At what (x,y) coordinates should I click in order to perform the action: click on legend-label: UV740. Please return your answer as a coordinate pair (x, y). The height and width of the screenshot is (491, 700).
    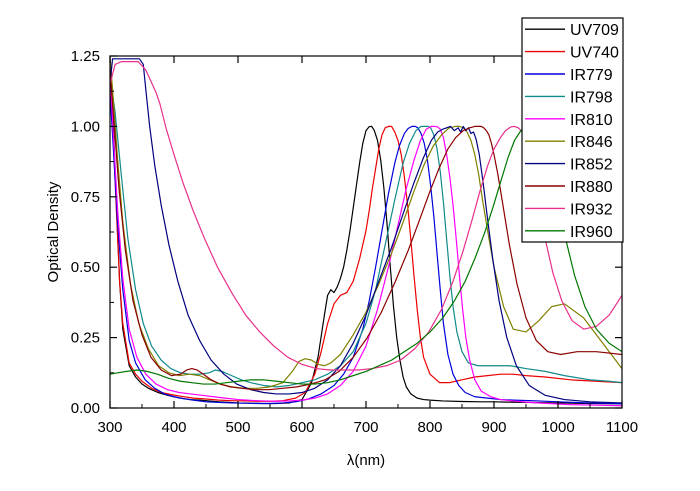
    Looking at the image, I should click on (594, 53).